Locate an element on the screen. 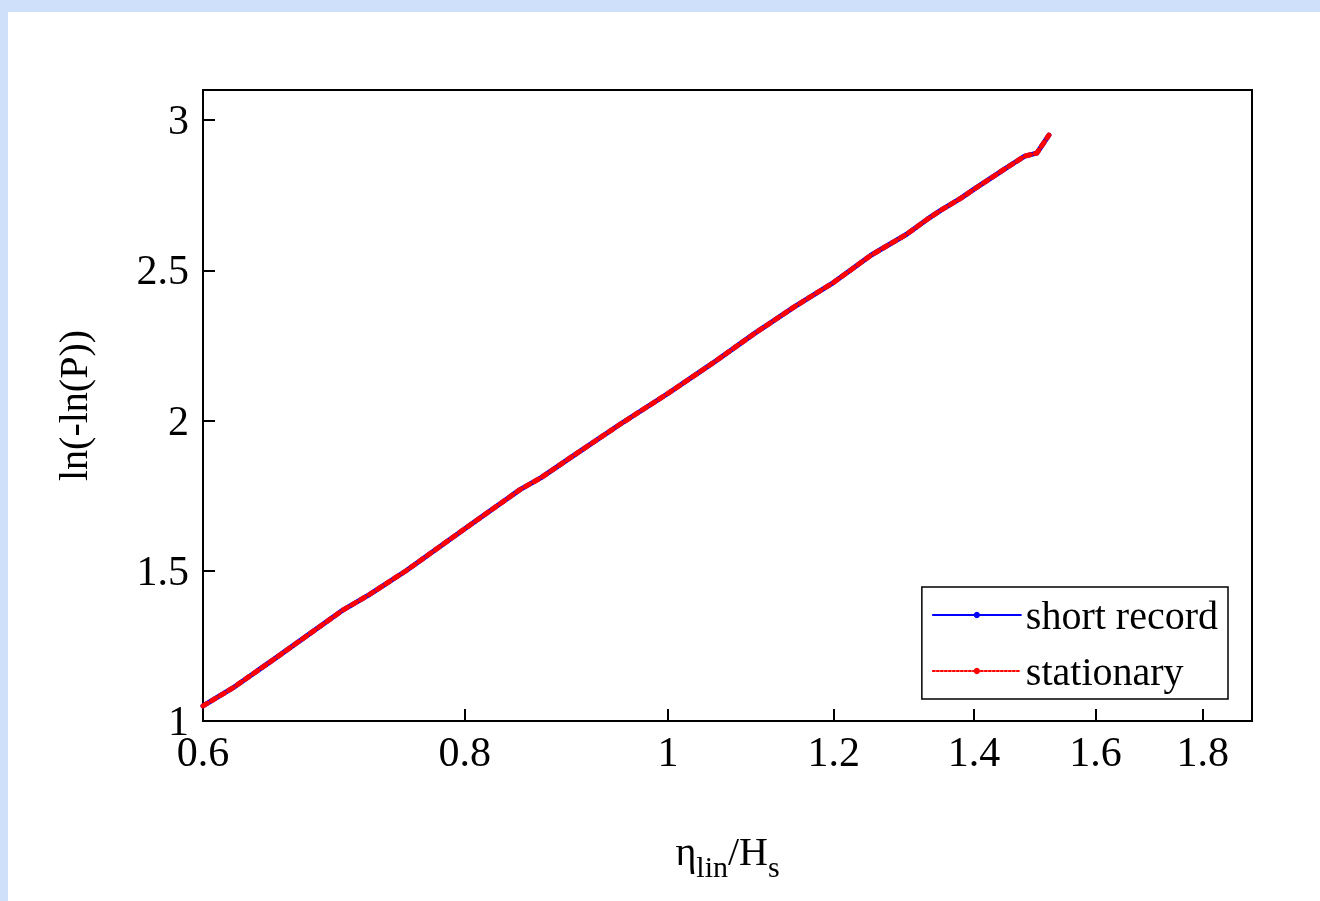 The image size is (1320, 901). x-tick-label: 0.8 is located at coordinates (465, 752).